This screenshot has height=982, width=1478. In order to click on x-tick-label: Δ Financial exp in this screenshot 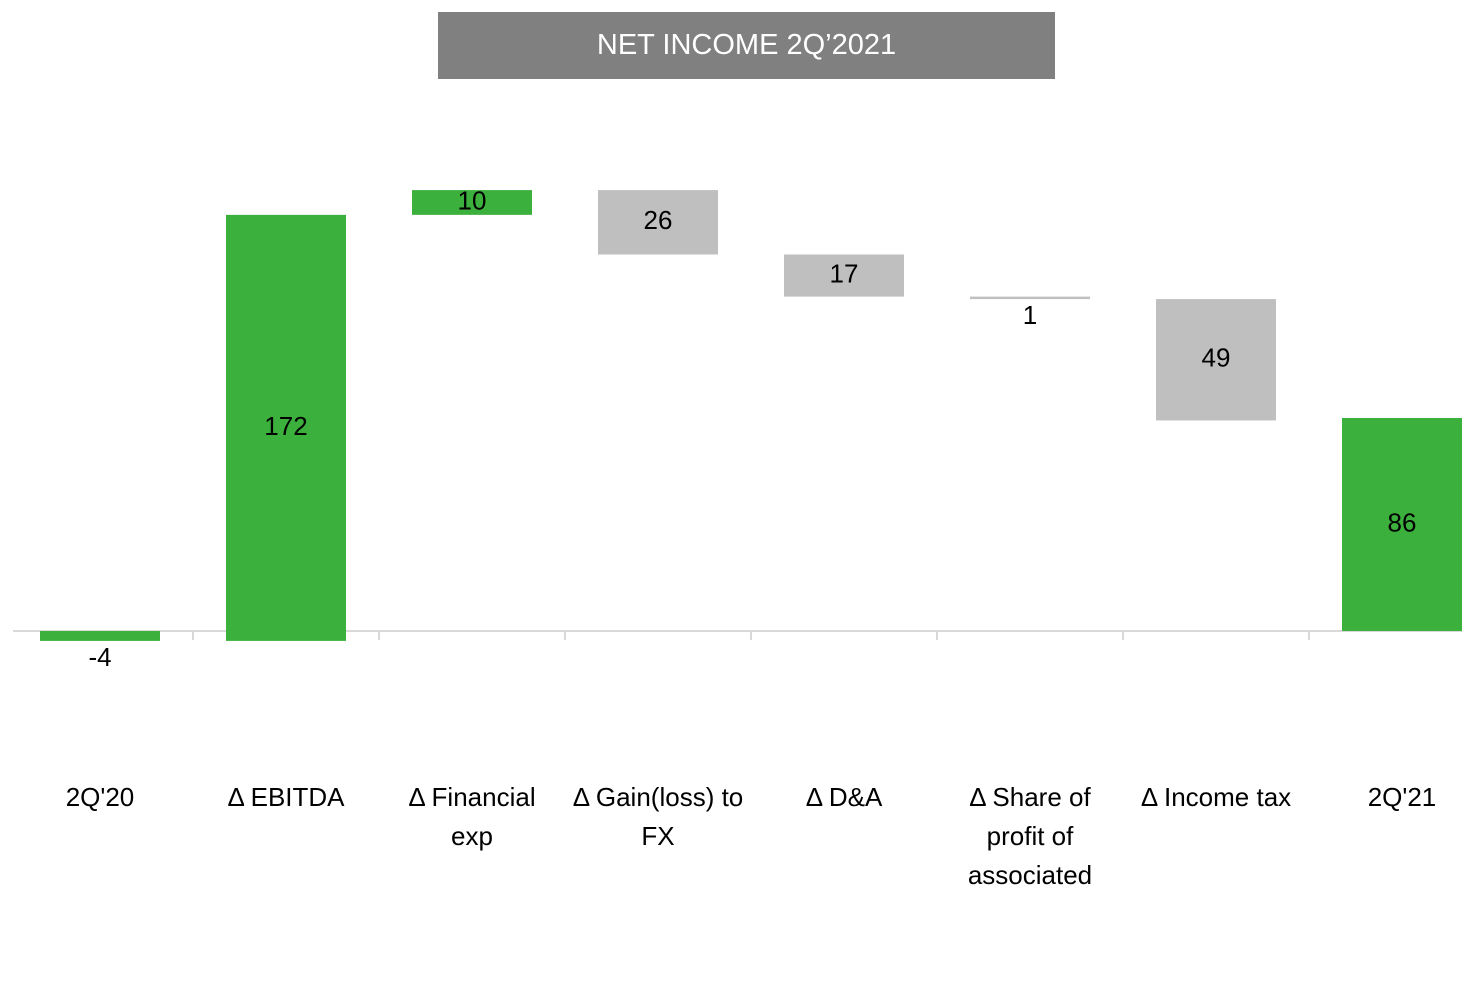, I will do `click(472, 816)`.